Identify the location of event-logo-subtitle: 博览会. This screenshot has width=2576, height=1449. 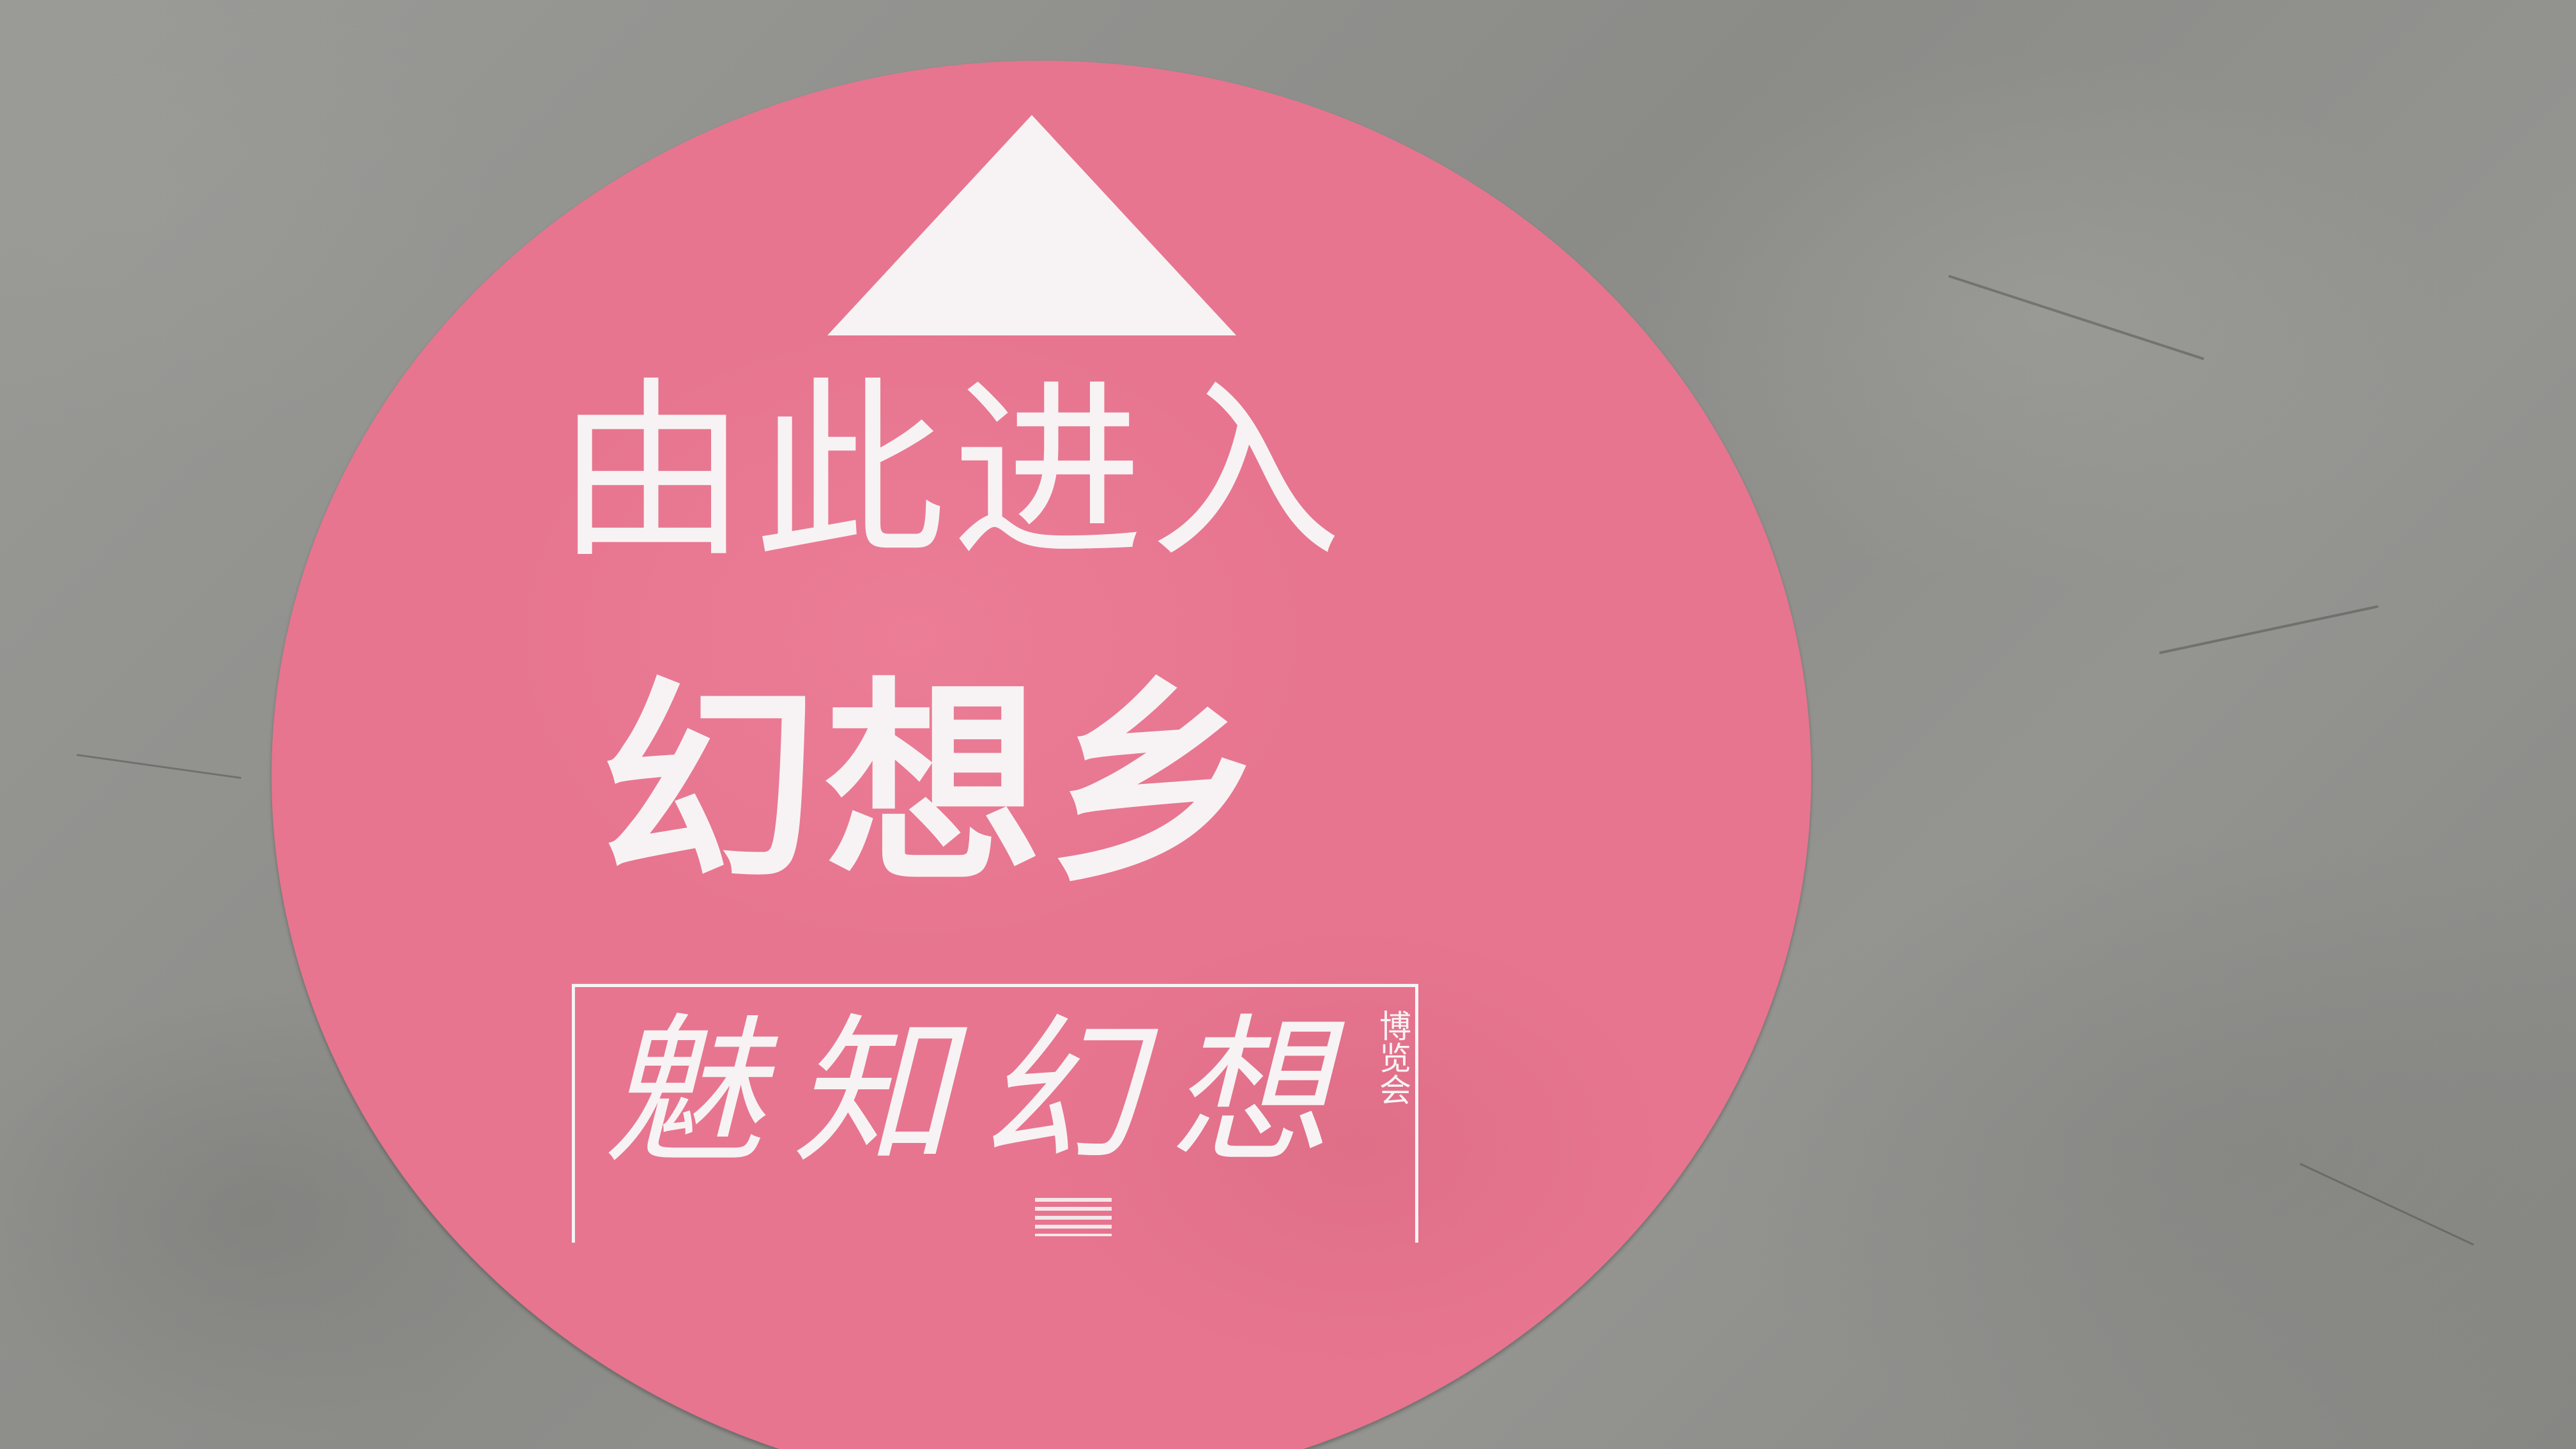
(1392, 1057).